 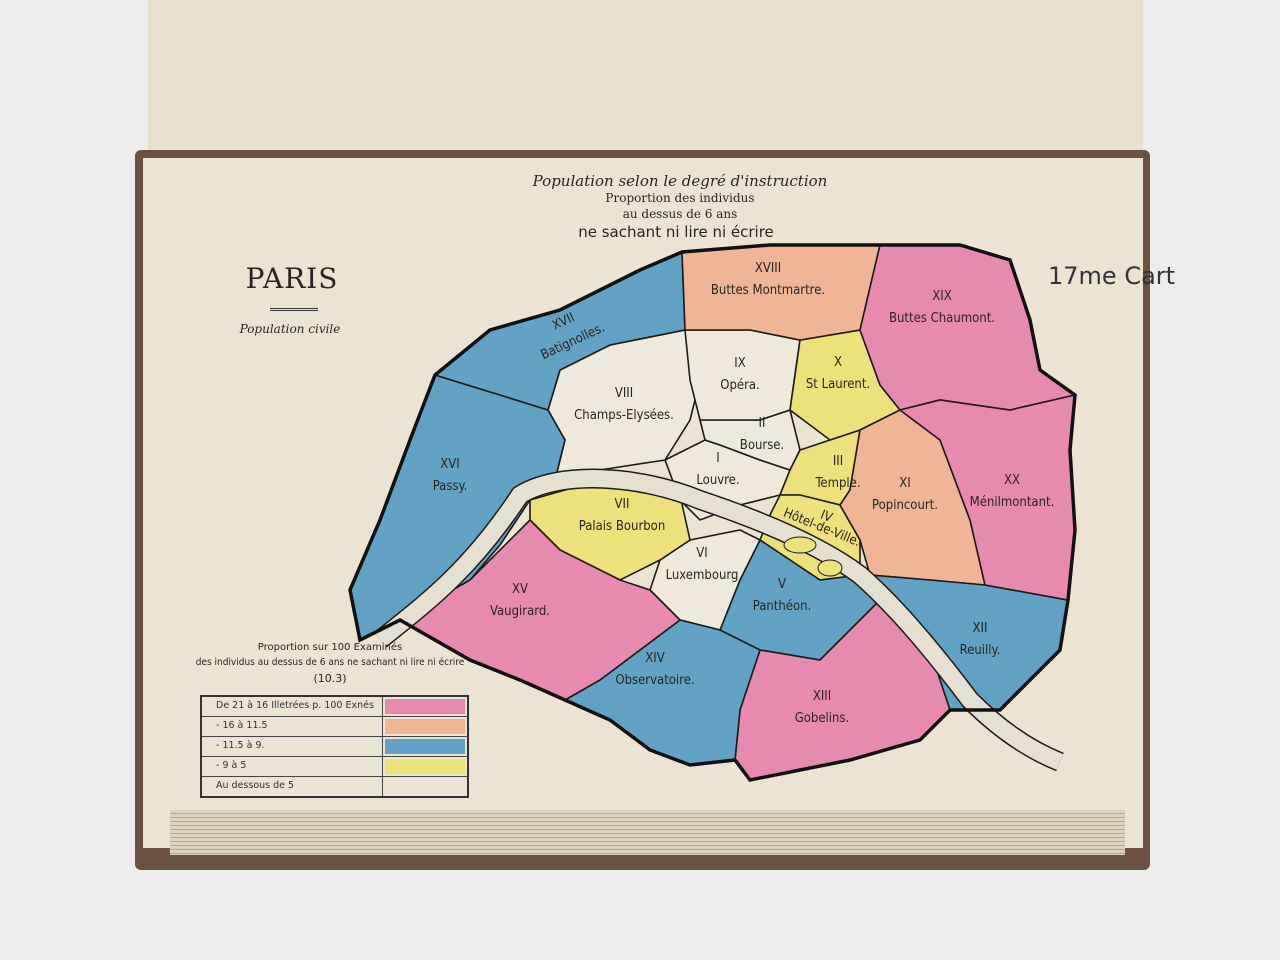 I want to click on map-subtitle-2: au dessus de 6 ans, so click(x=680, y=214).